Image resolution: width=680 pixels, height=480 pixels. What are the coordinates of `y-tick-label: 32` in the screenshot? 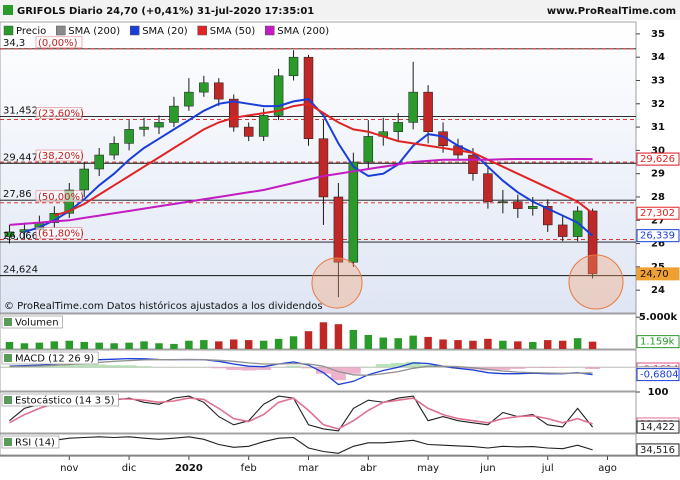 It's located at (658, 104).